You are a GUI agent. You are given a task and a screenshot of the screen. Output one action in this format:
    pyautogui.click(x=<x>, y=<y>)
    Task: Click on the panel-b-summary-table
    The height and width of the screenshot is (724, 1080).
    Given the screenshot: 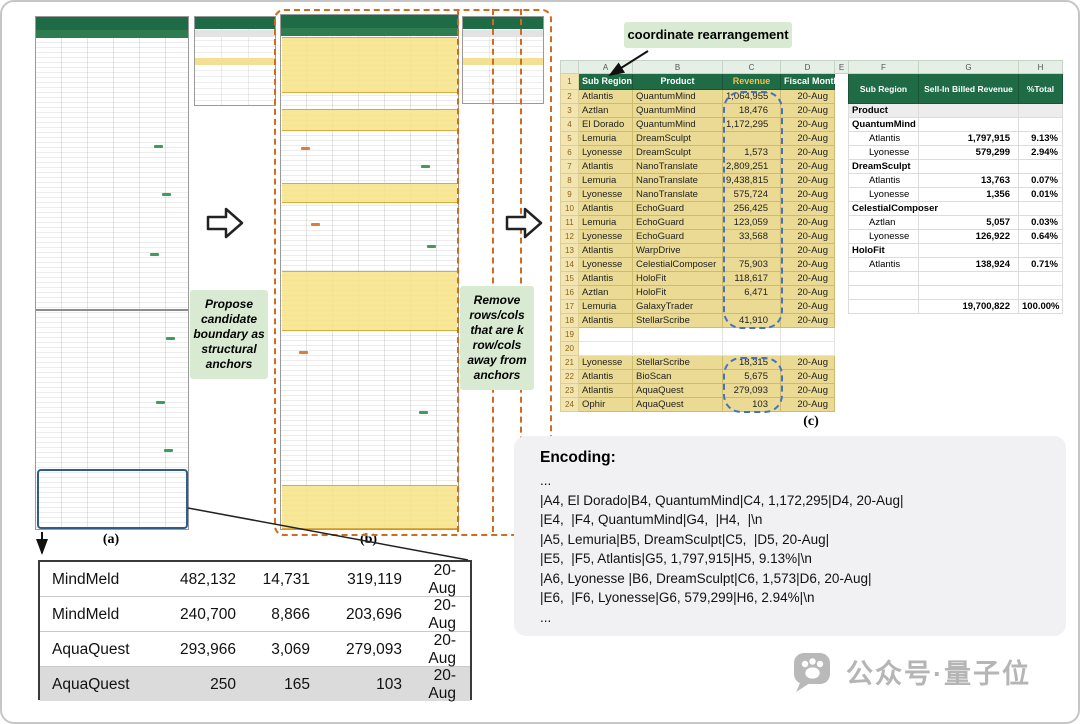 What is the action you would take?
    pyautogui.click(x=503, y=60)
    